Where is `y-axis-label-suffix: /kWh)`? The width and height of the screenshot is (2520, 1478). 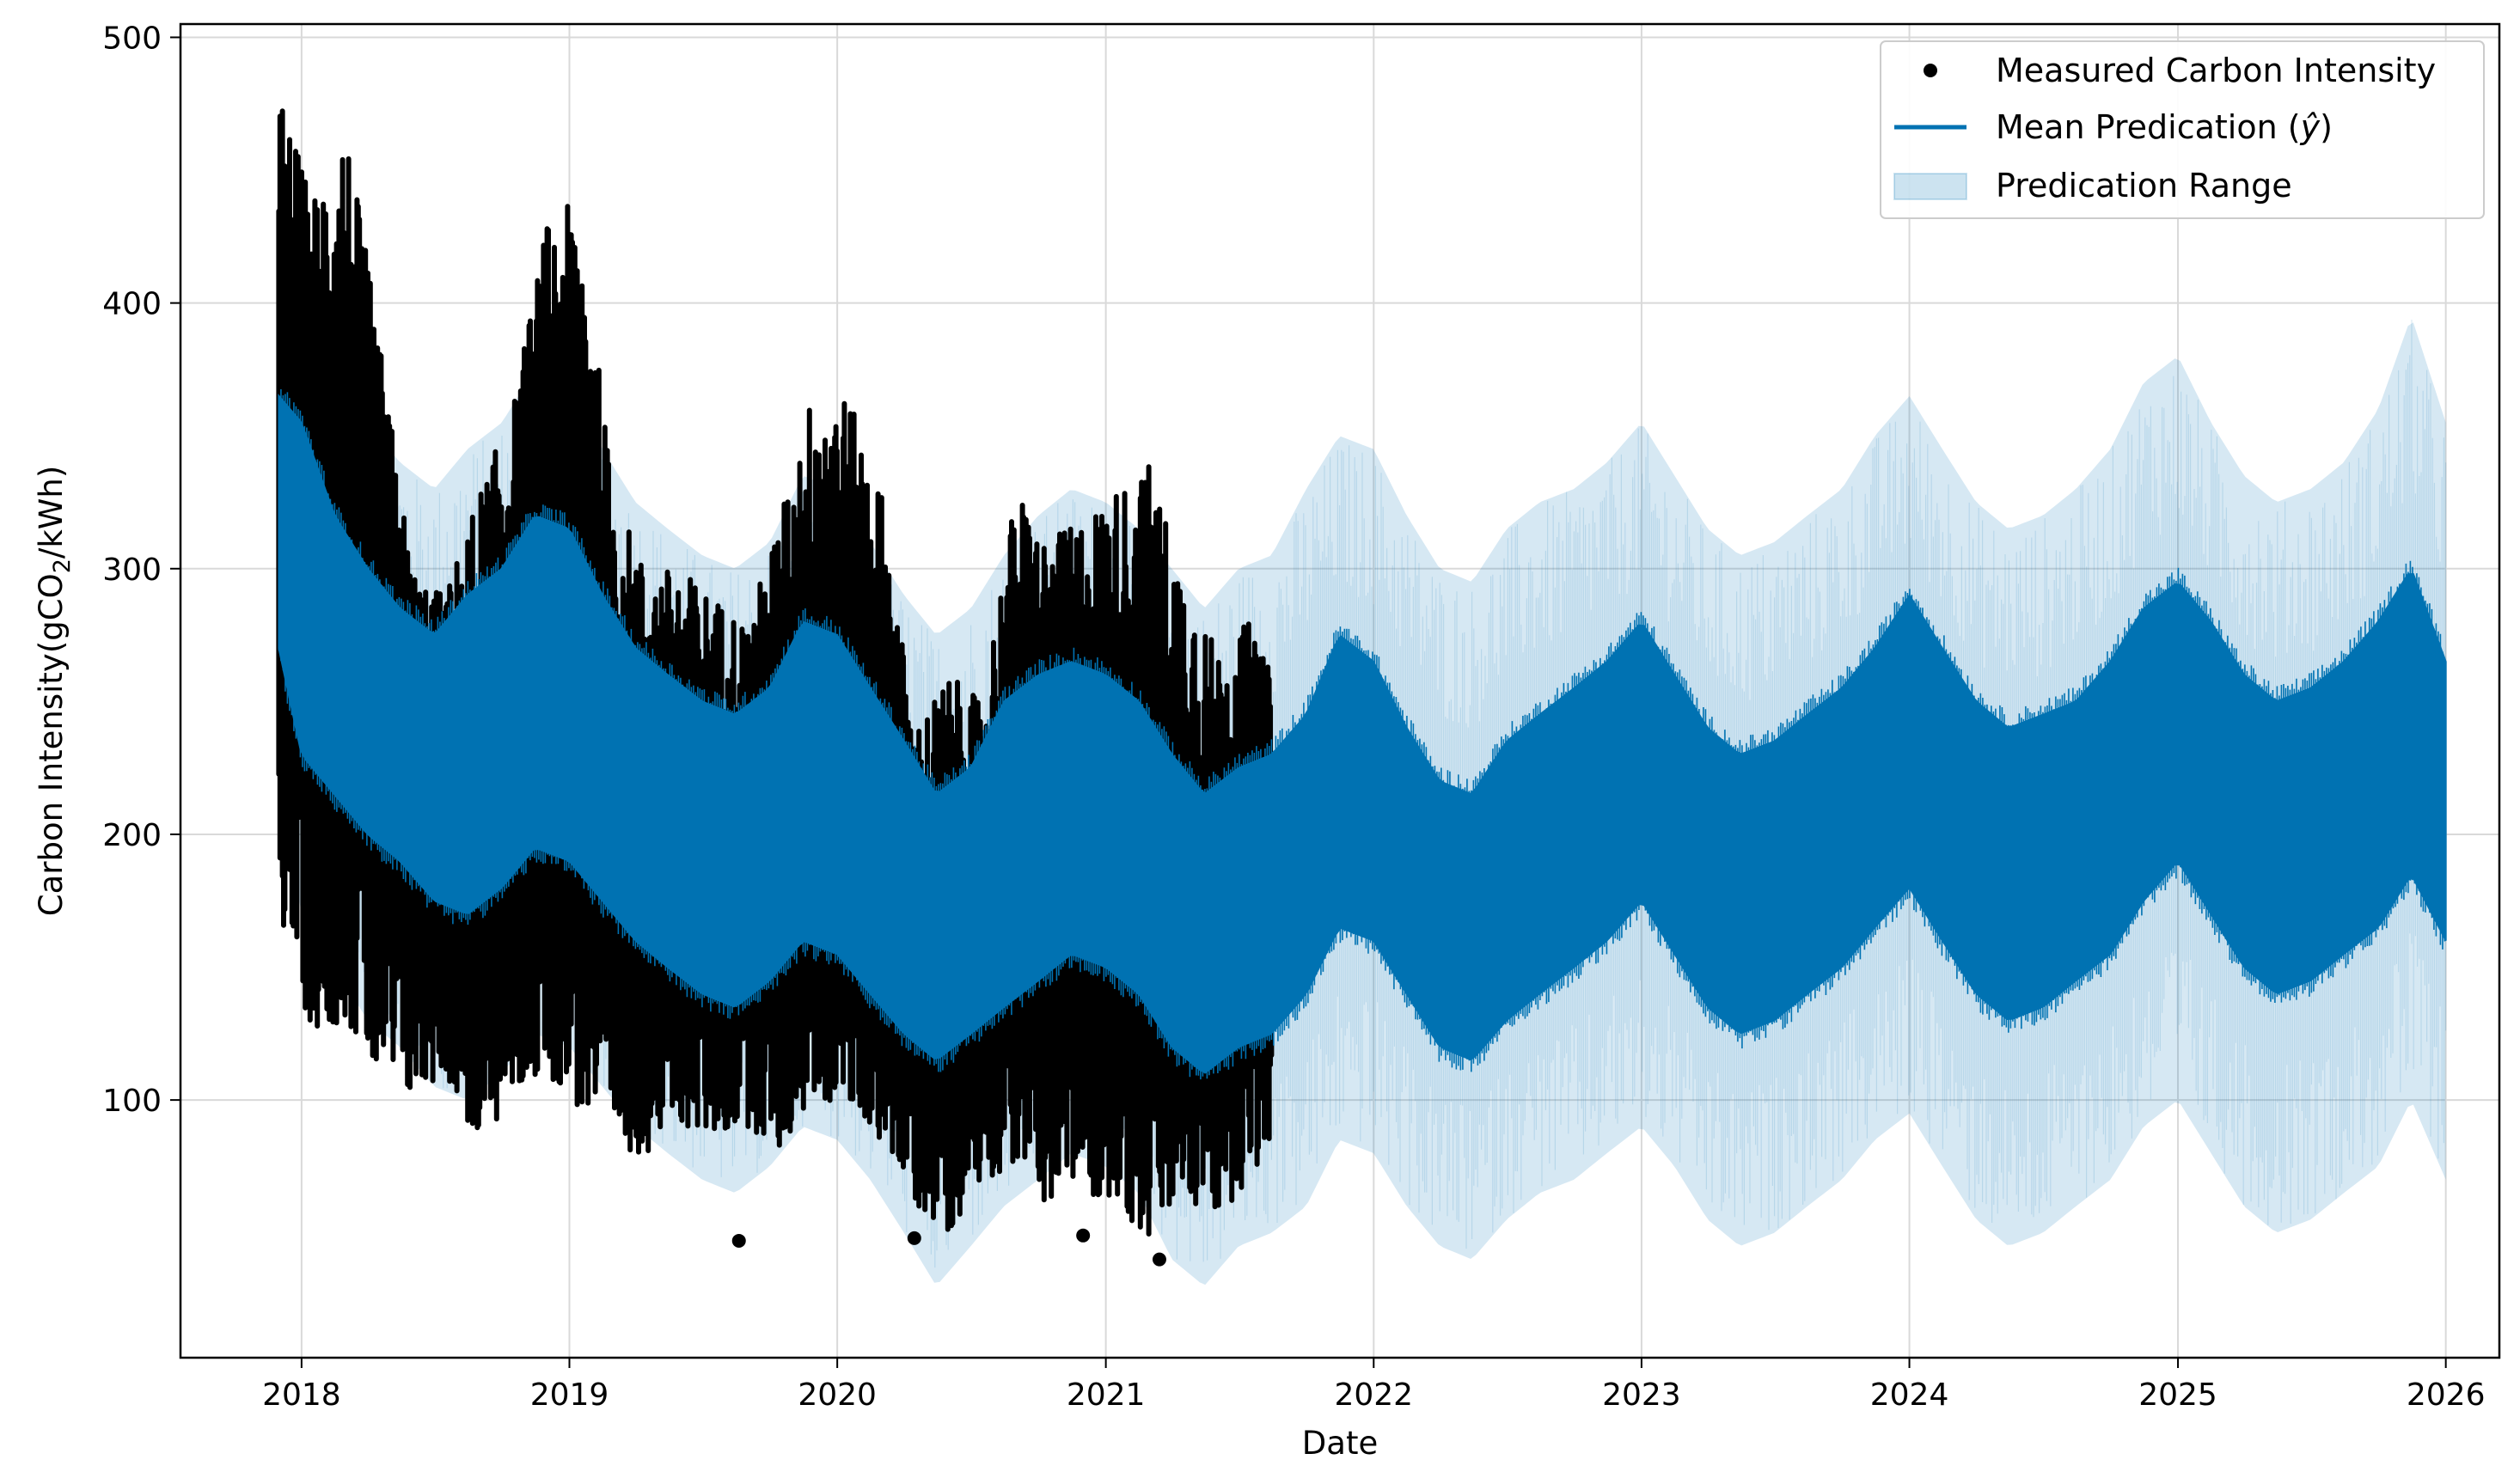
y-axis-label-suffix: /kWh) is located at coordinates (51, 512).